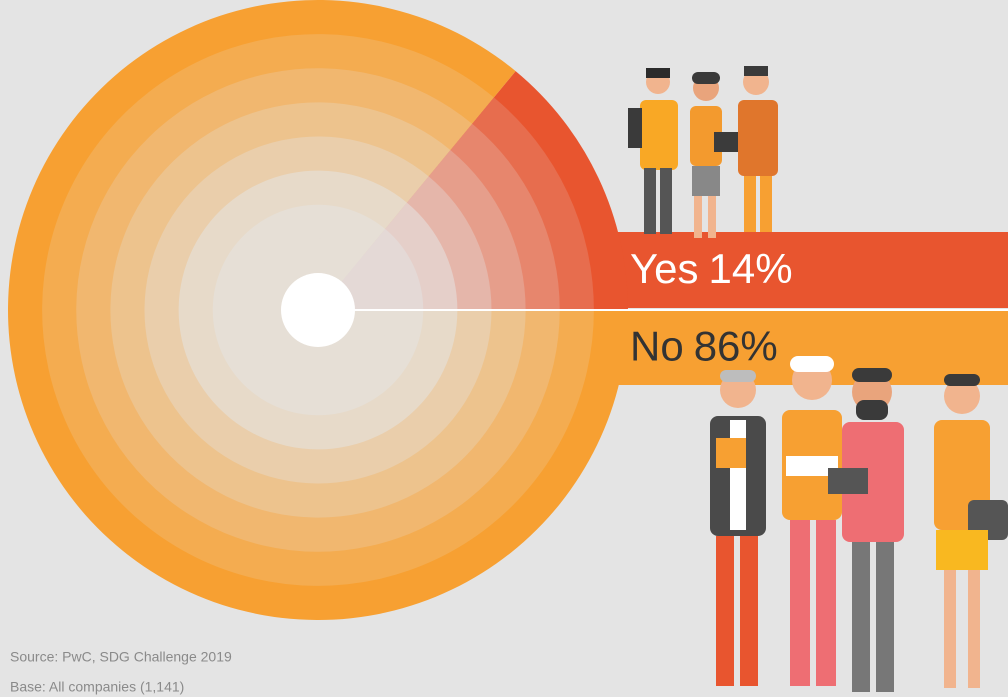  I want to click on source-note: Source: PwC, SDG Challenge 2019, so click(121, 657).